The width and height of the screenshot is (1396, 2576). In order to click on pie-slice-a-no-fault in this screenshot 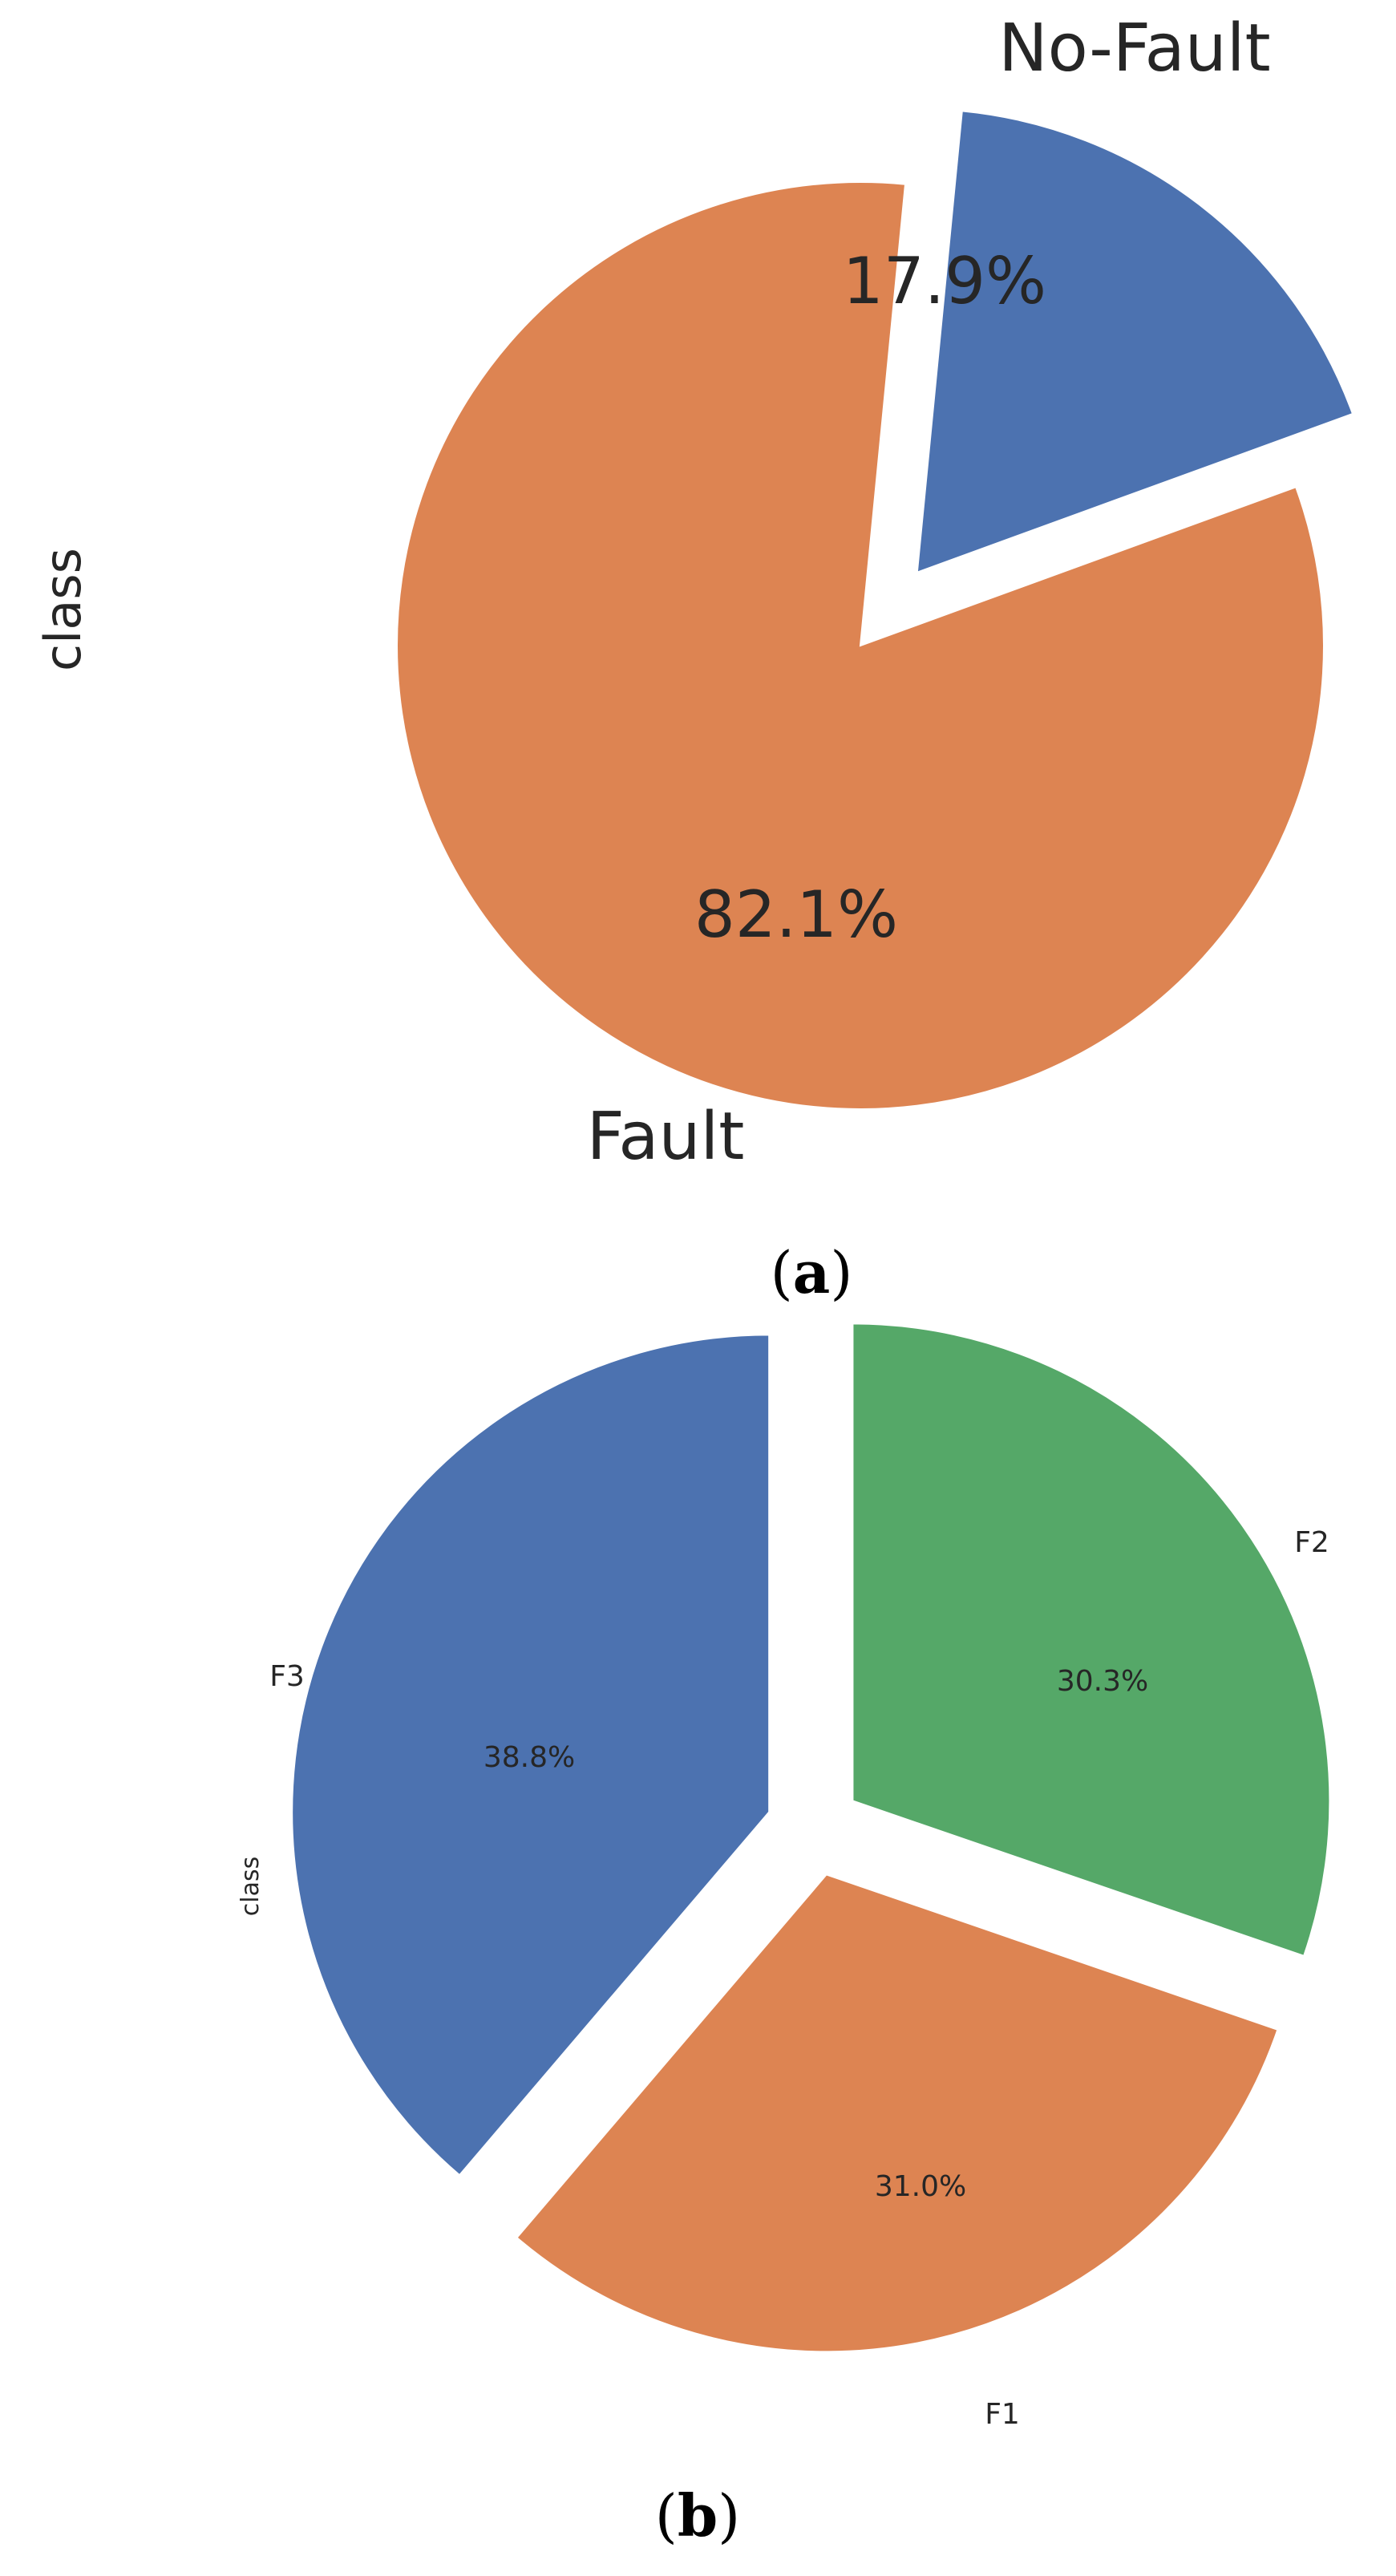, I will do `click(1135, 342)`.